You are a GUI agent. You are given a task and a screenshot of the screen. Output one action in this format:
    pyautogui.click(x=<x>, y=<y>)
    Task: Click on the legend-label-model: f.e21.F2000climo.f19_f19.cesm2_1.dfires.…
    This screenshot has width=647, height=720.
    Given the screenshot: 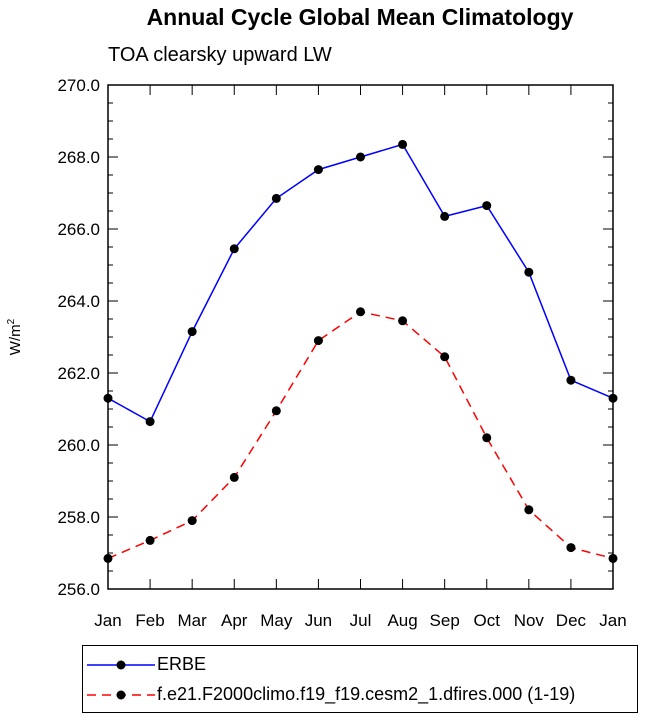 What is the action you would take?
    pyautogui.click(x=366, y=694)
    